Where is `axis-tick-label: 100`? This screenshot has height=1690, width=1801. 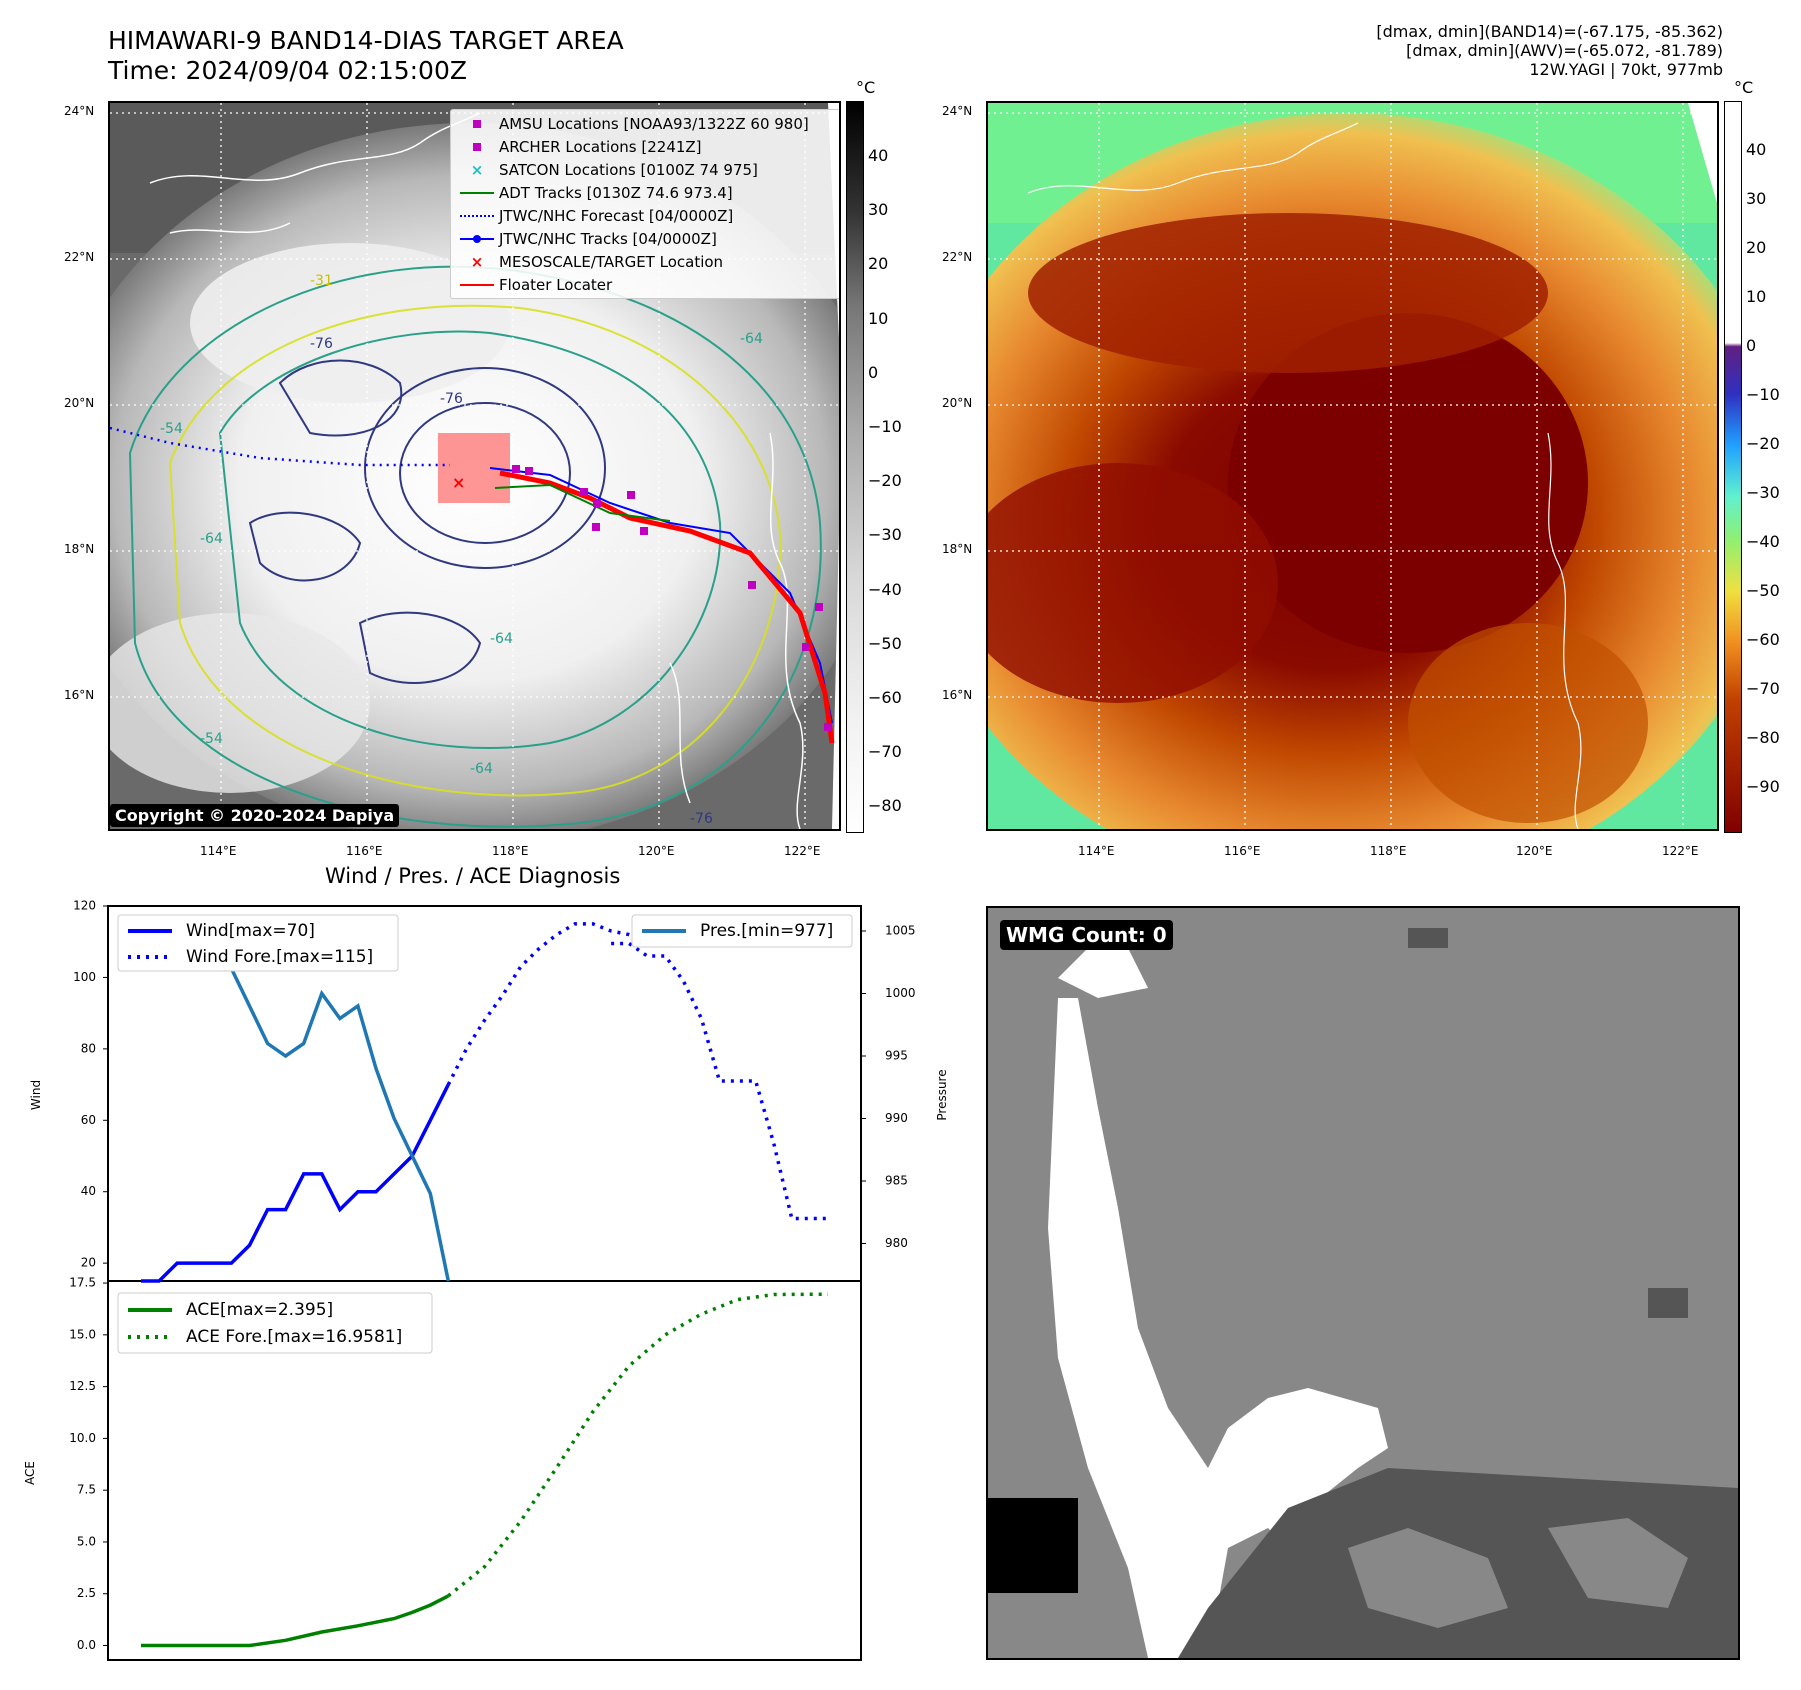
axis-tick-label: 100 is located at coordinates (84, 977).